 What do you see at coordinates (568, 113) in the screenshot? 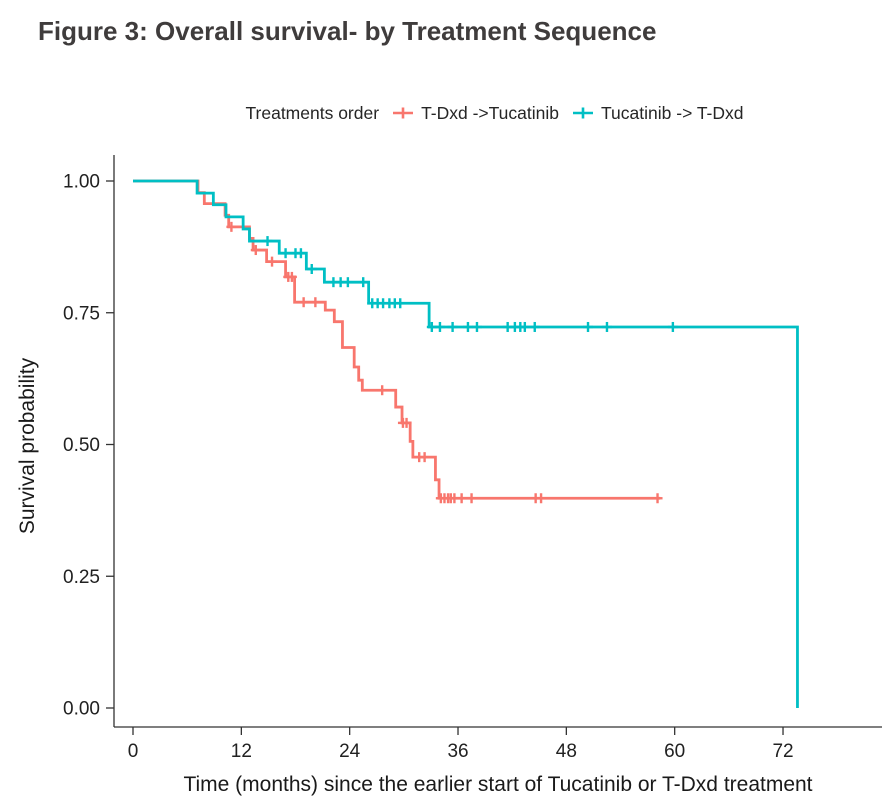
I see `legend-items: T-Dxd ->Tucatinib Tucatinib -> T-Dxd` at bounding box center [568, 113].